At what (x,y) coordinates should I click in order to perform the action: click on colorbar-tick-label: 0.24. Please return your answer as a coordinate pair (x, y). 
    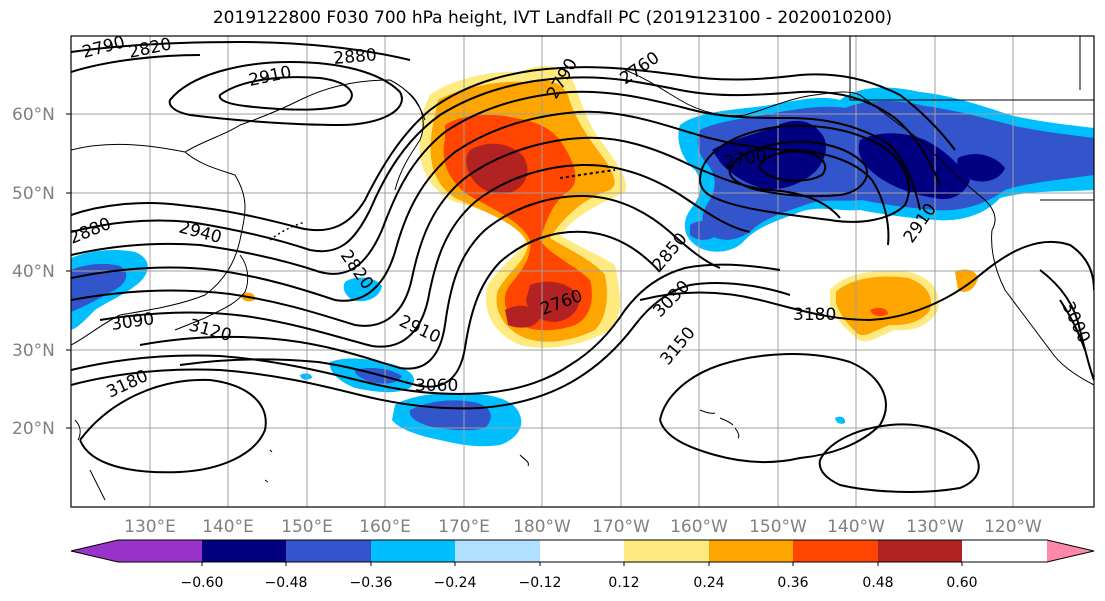
    Looking at the image, I should click on (708, 583).